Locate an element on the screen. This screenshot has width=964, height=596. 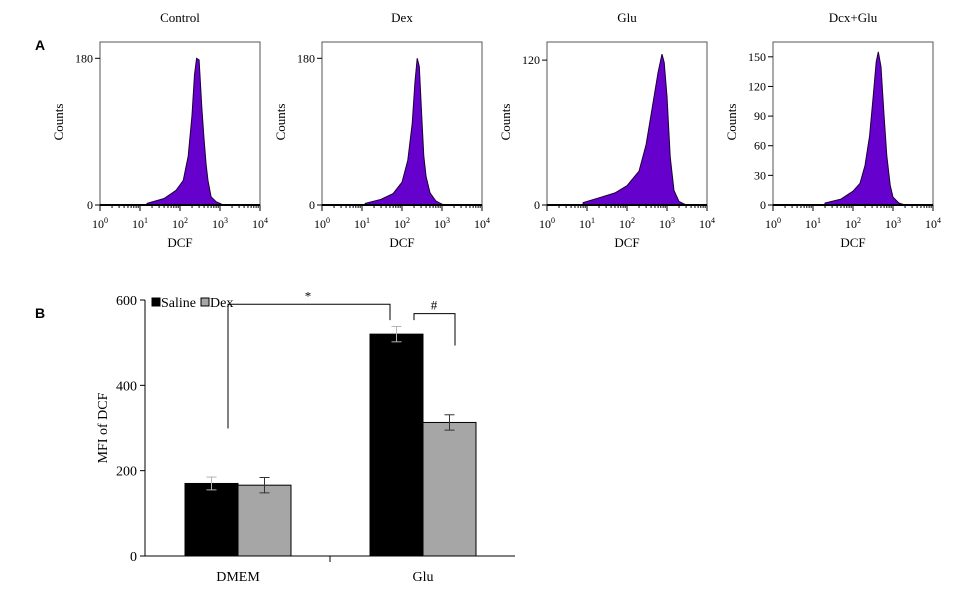
category-label: Glu is located at coordinates (423, 577).